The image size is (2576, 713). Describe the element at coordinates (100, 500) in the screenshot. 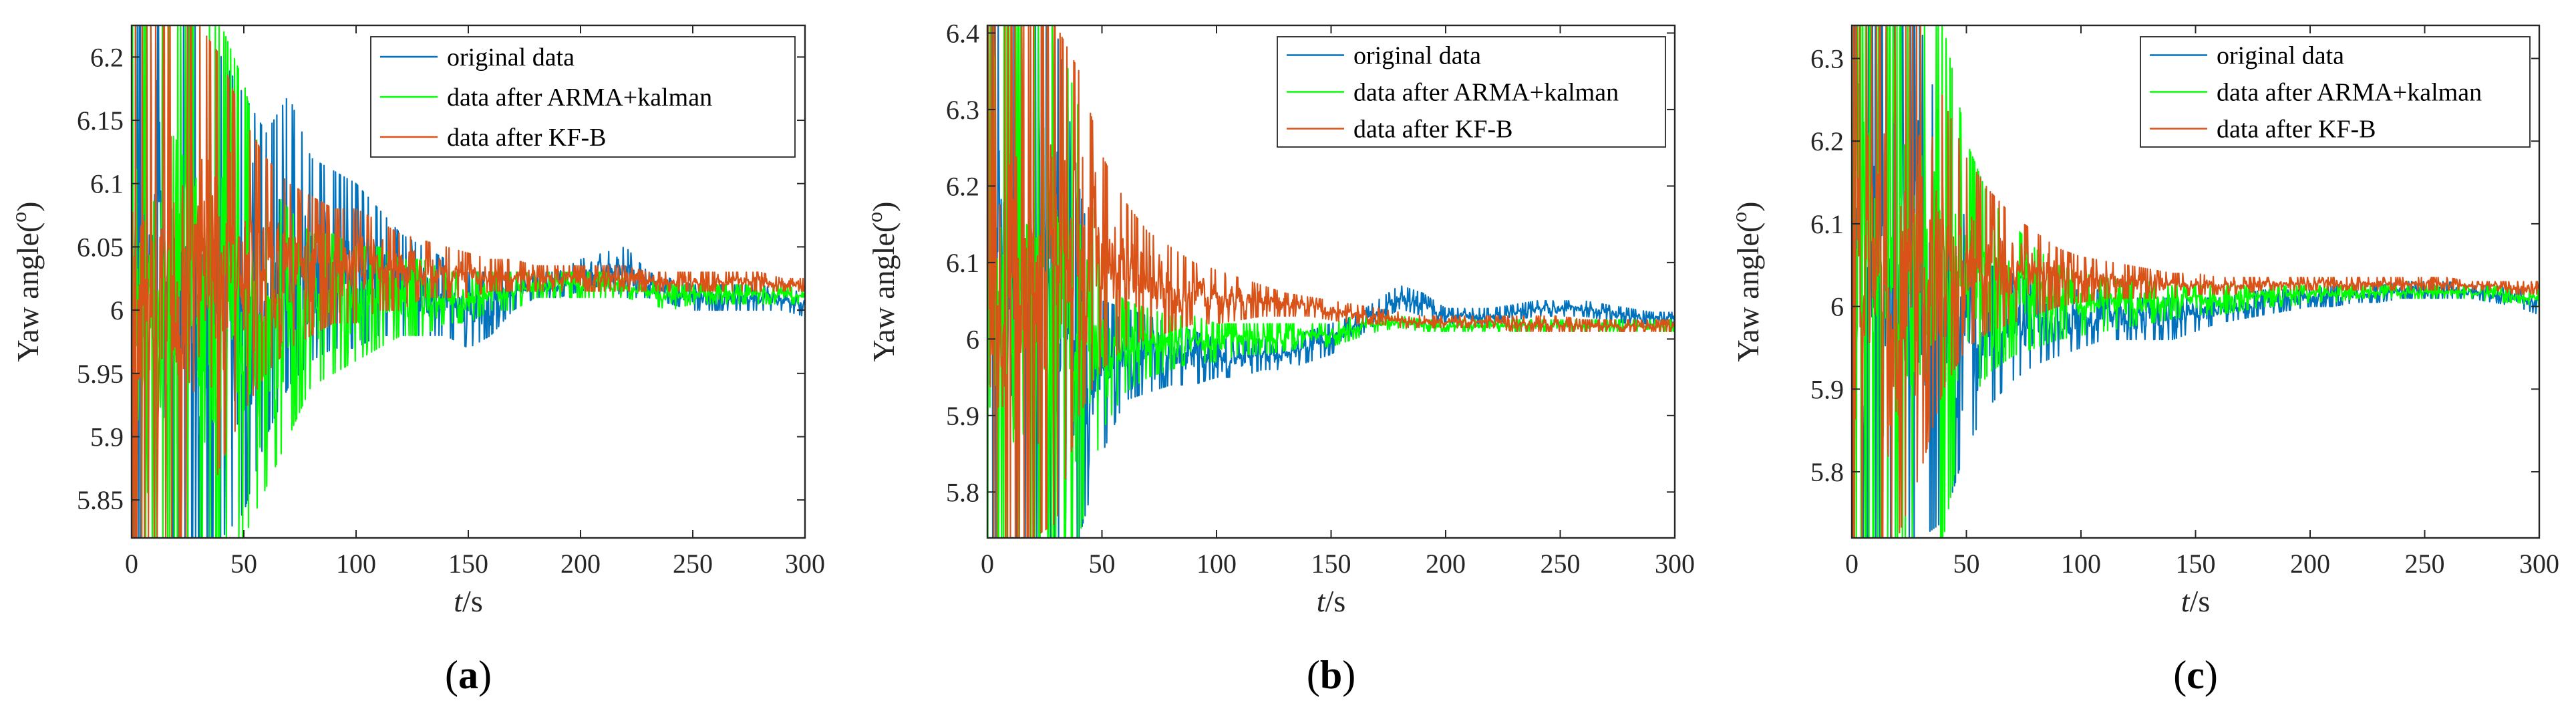

I see `y-tick-label: 5.85` at that location.